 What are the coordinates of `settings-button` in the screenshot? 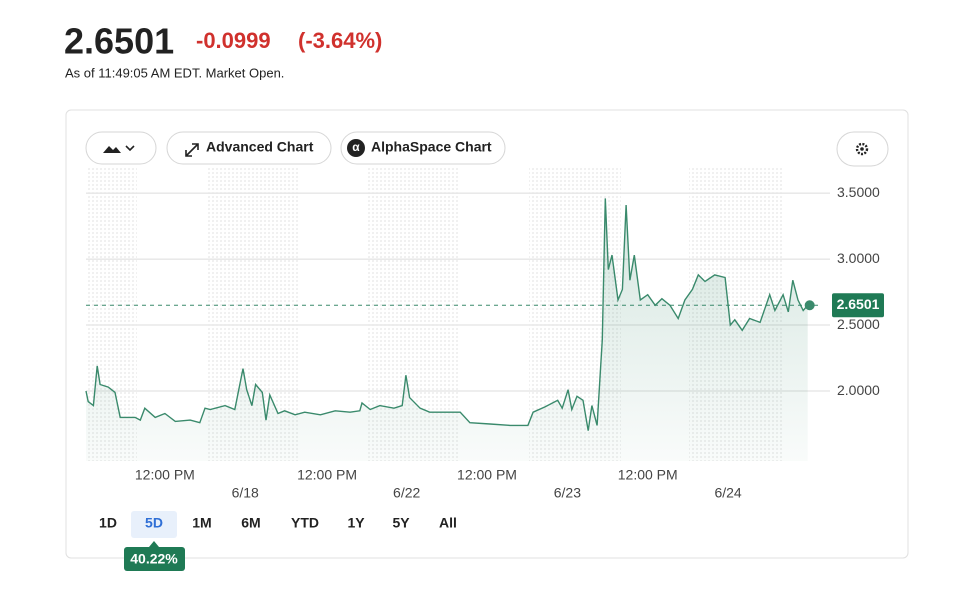 It's located at (862, 149).